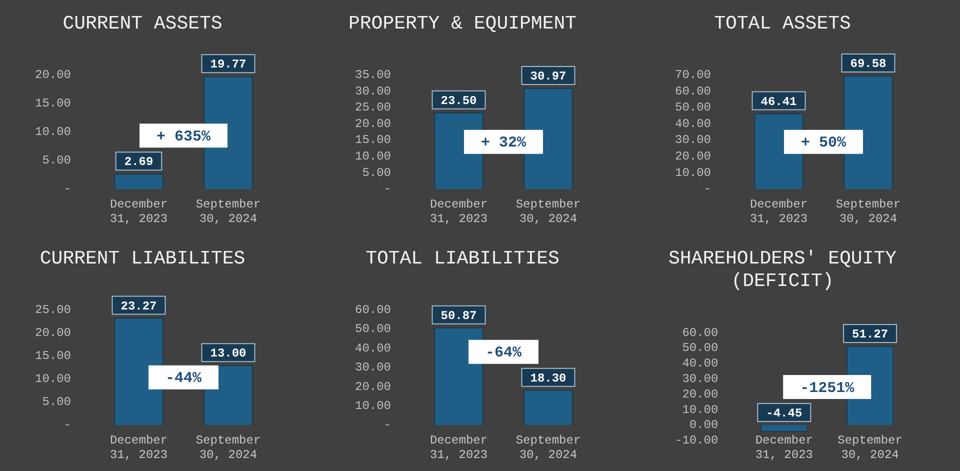 The height and width of the screenshot is (471, 960). I want to click on y-tick-label: 0.00, so click(703, 425).